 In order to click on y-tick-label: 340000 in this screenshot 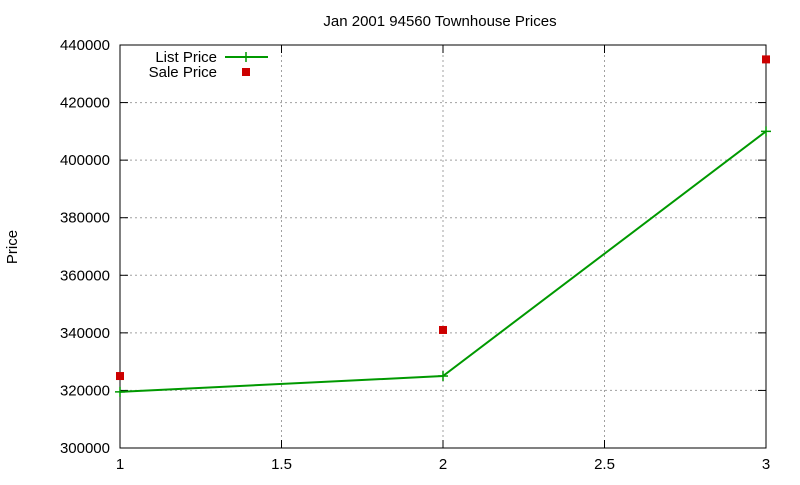, I will do `click(85, 333)`.